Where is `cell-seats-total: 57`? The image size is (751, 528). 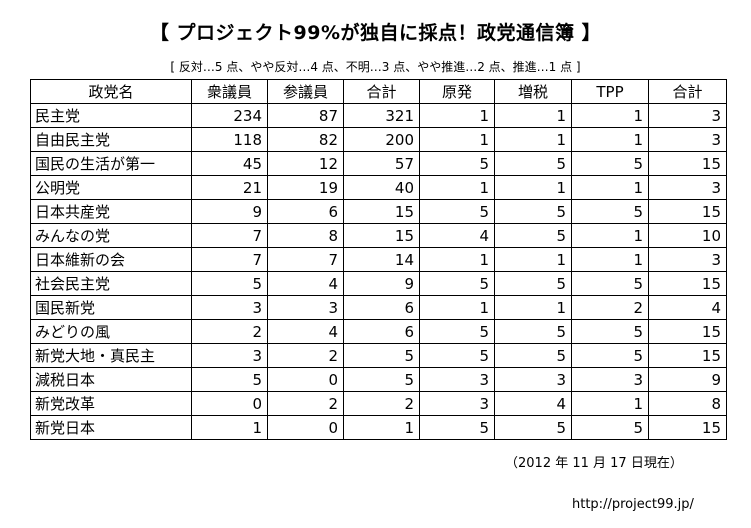 cell-seats-total: 57 is located at coordinates (381, 163).